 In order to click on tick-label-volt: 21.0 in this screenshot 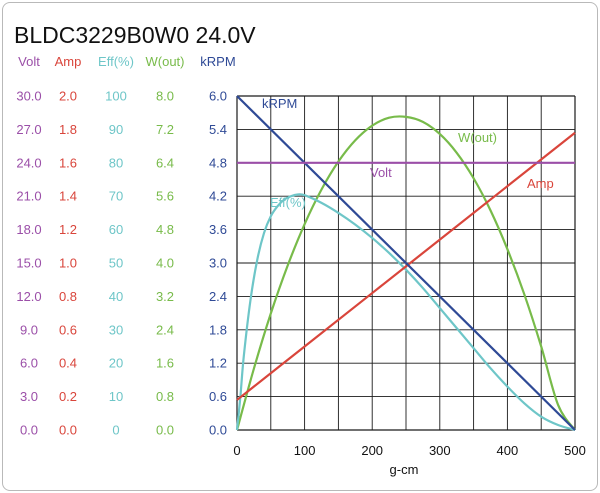, I will do `click(28, 196)`.